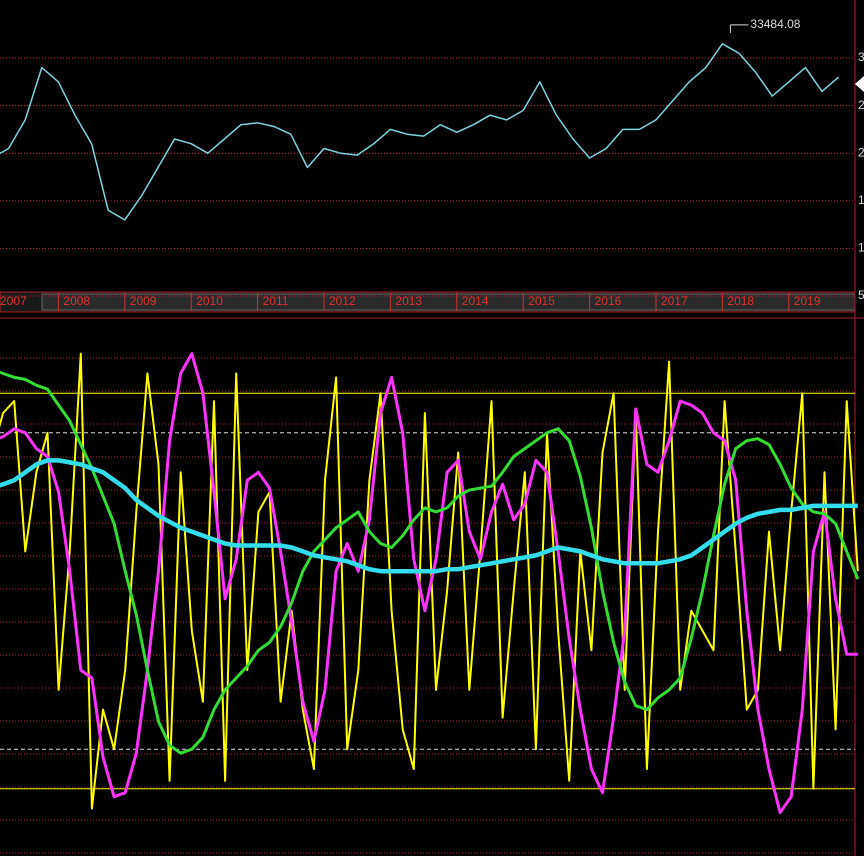  Describe the element at coordinates (861, 152) in the screenshot. I see `y-tick-label: 20000` at that location.